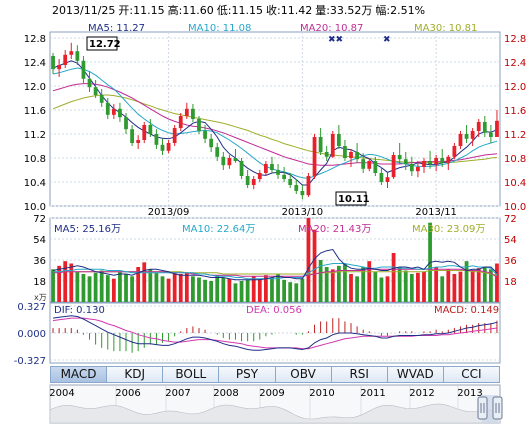 Image resolution: width=526 pixels, height=429 pixels. What do you see at coordinates (39, 240) in the screenshot?
I see `volume-tick-left: 54` at bounding box center [39, 240].